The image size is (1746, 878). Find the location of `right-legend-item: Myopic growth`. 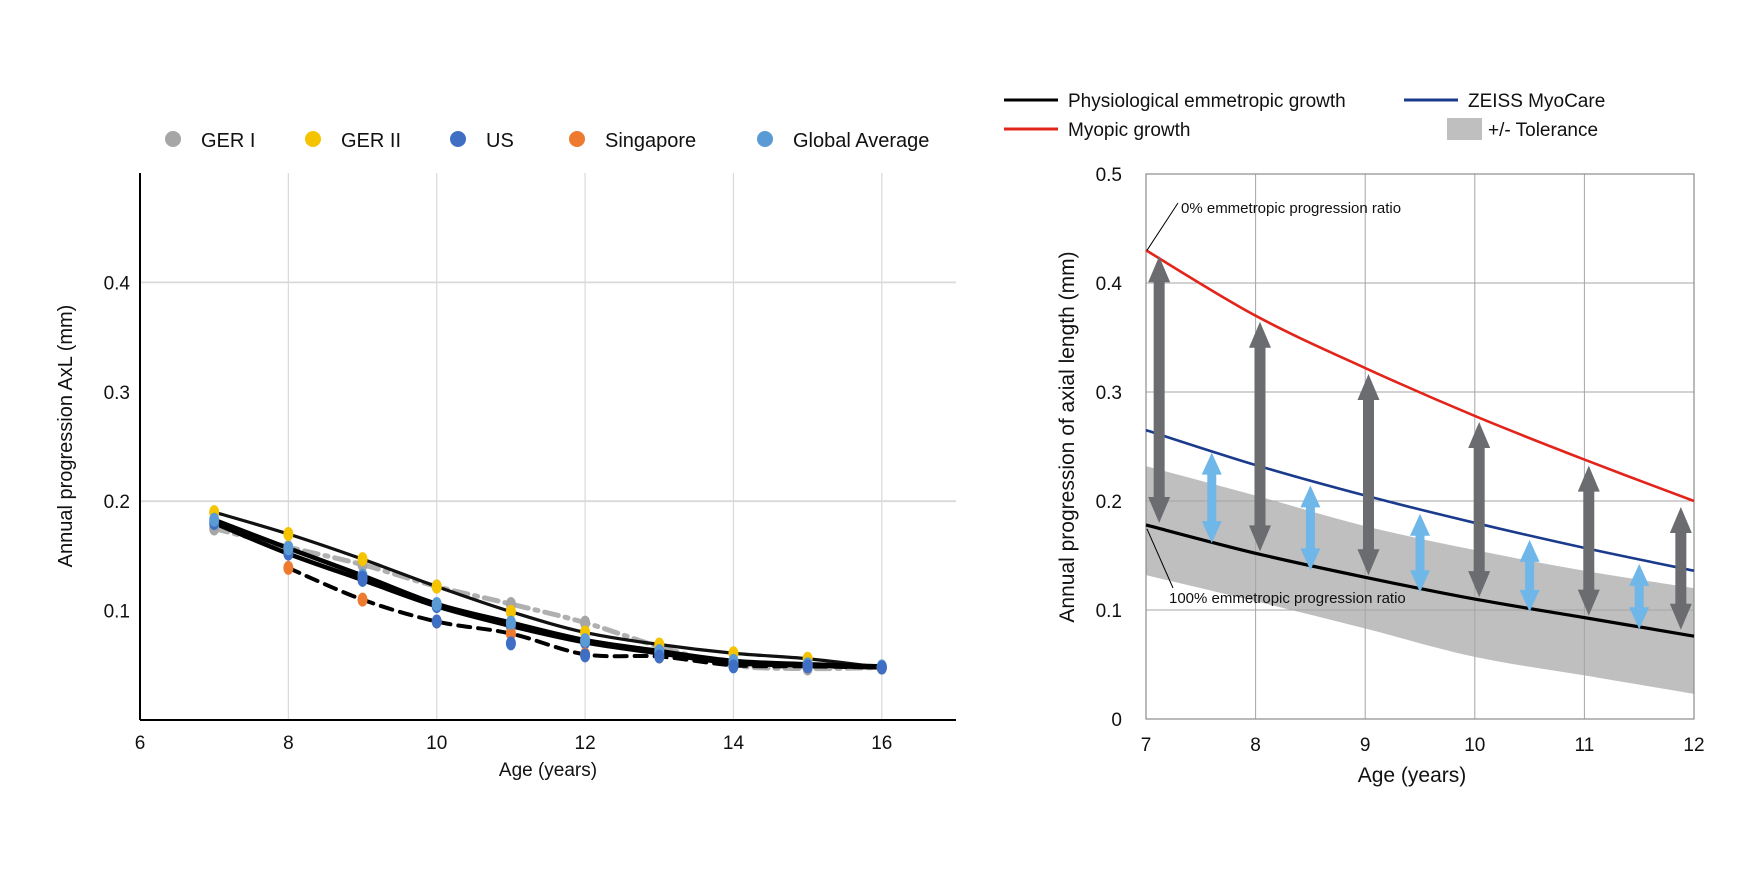

right-legend-item: Myopic growth is located at coordinates (1097, 130).